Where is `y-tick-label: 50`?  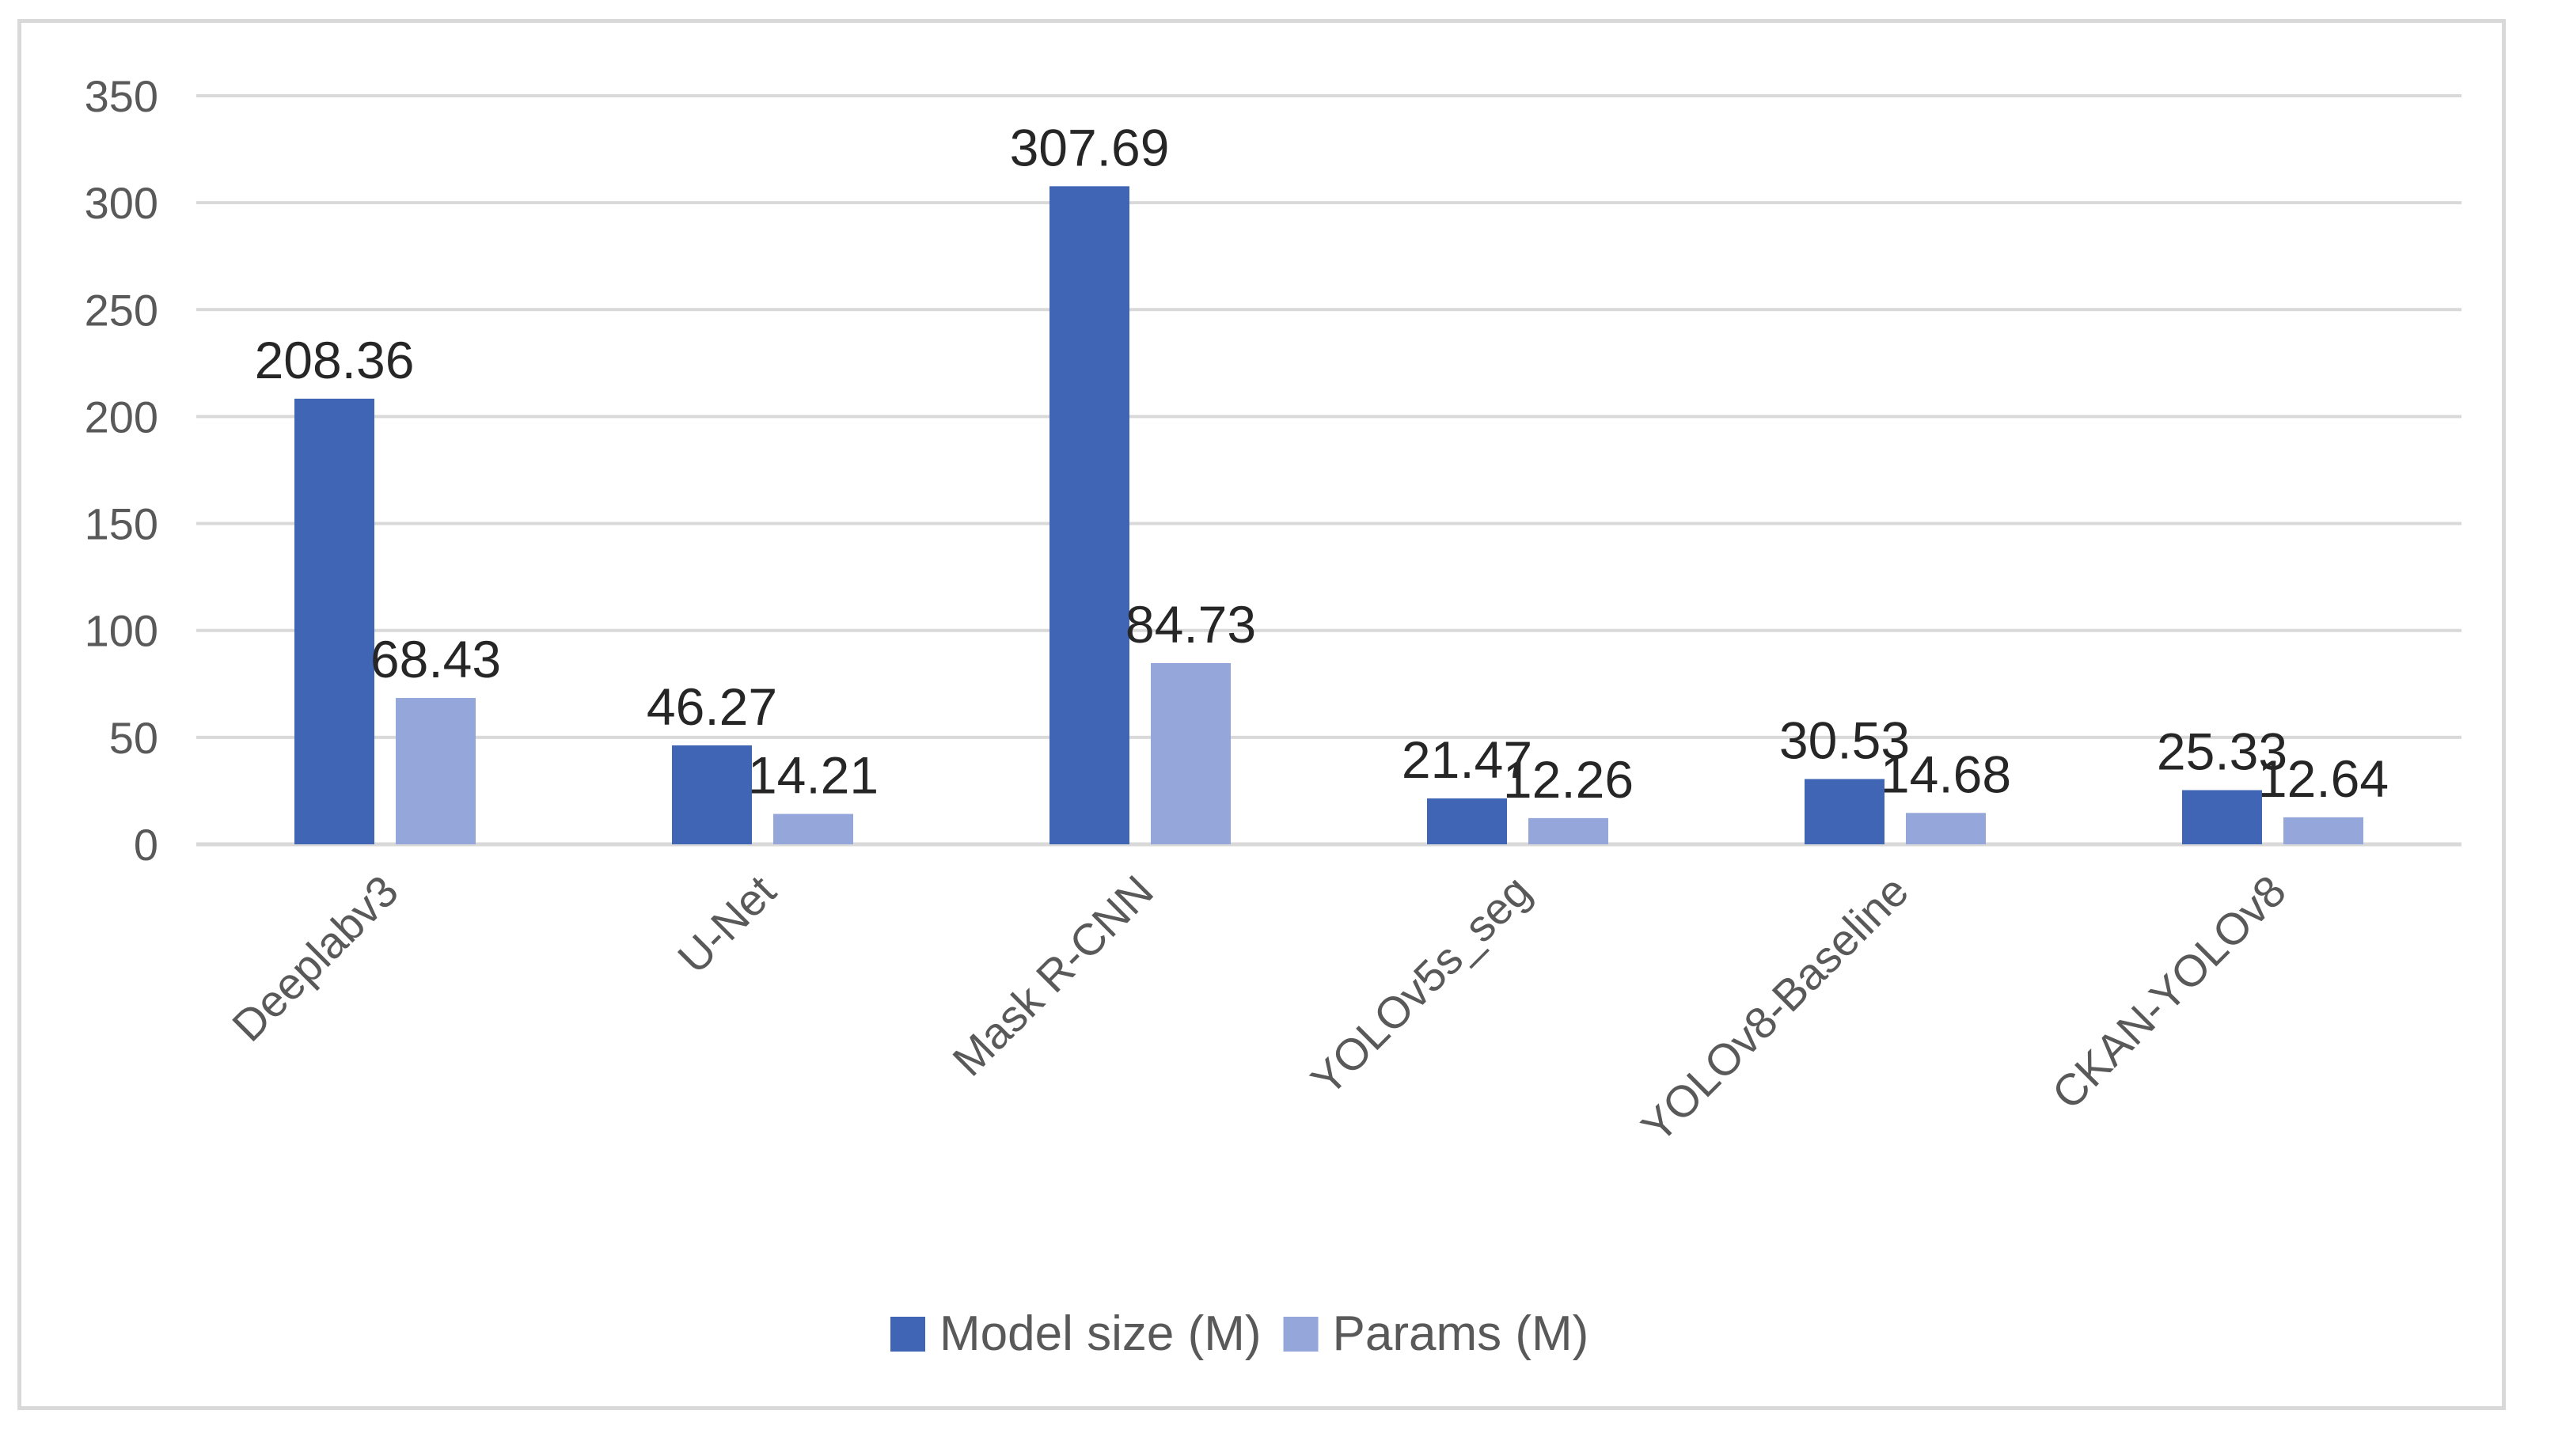 y-tick-label: 50 is located at coordinates (133, 738).